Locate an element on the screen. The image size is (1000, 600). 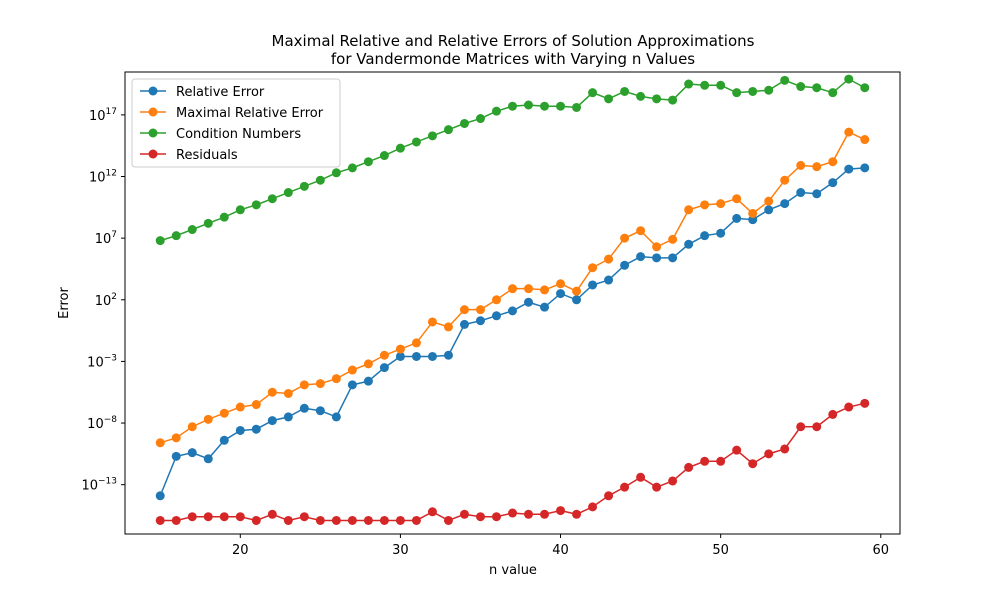
legend-entry: Relative Error is located at coordinates (202, 92).